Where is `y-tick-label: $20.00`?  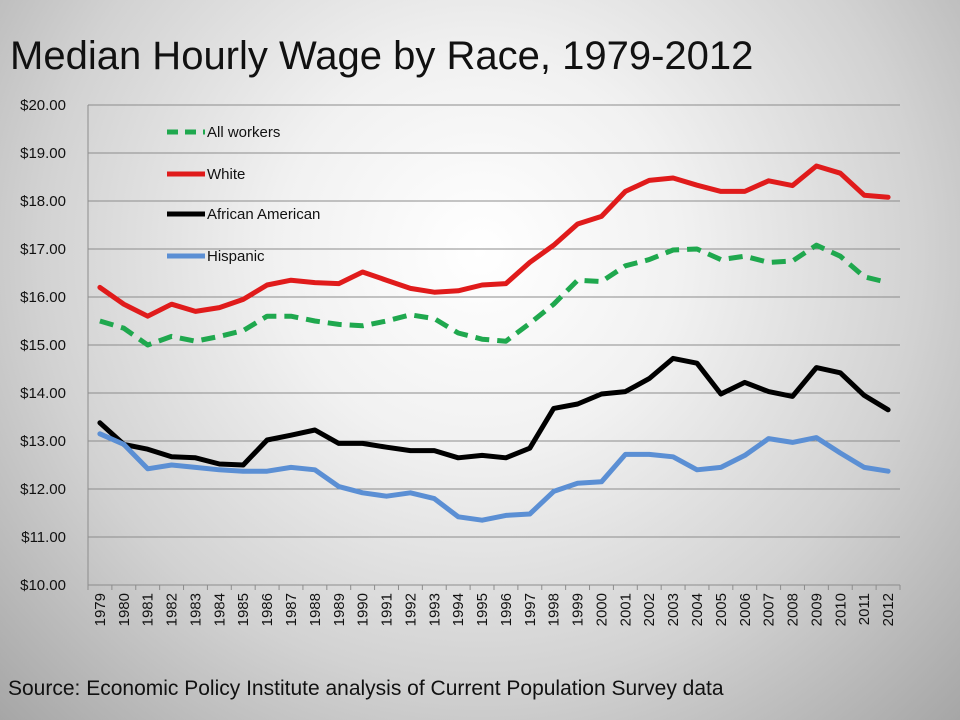 y-tick-label: $20.00 is located at coordinates (43, 105).